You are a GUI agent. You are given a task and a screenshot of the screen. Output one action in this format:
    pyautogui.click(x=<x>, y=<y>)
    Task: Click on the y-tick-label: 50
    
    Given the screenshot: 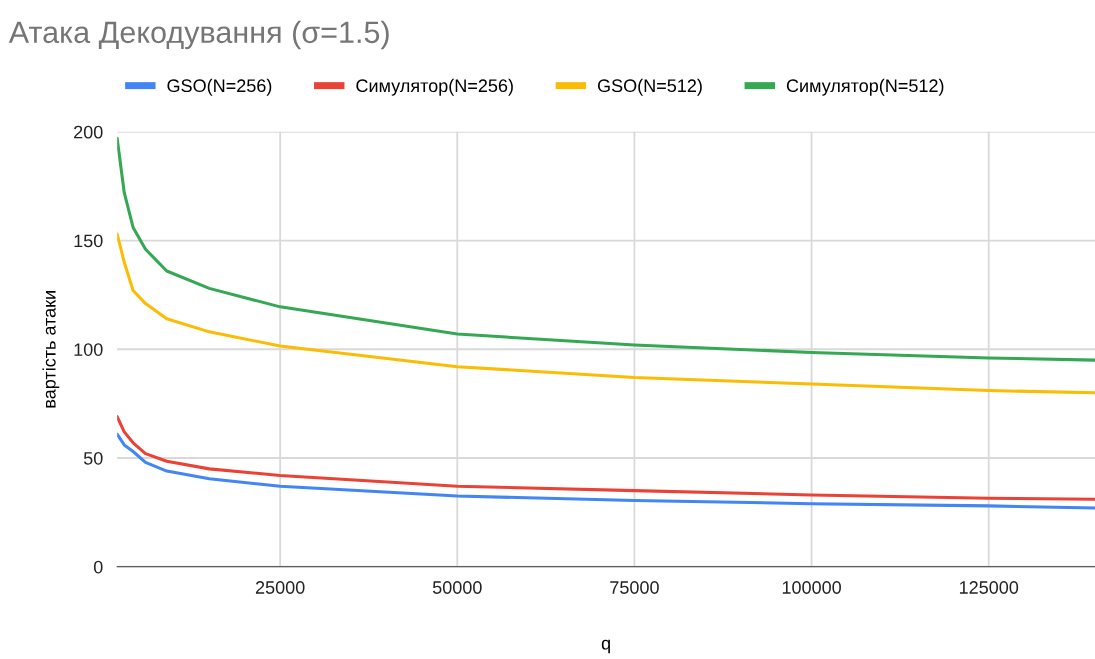 What is the action you would take?
    pyautogui.click(x=93, y=458)
    